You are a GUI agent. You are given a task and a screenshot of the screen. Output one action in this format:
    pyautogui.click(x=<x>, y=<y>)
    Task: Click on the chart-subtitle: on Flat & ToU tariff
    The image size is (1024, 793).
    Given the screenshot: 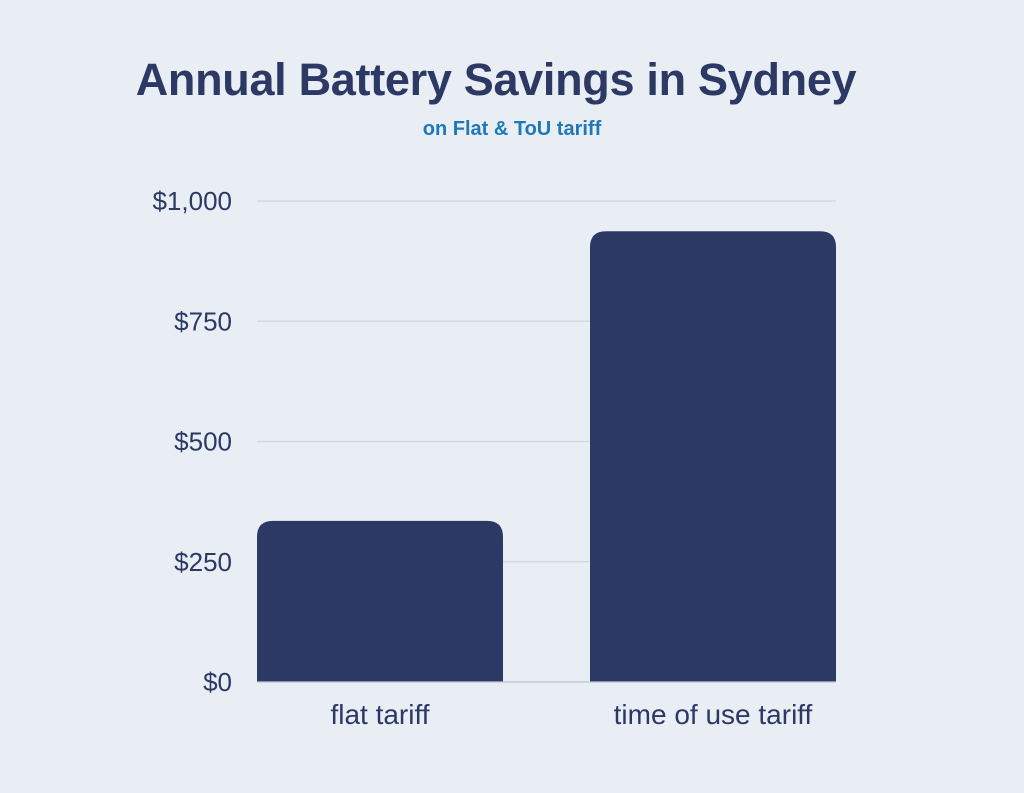 What is the action you would take?
    pyautogui.click(x=512, y=129)
    